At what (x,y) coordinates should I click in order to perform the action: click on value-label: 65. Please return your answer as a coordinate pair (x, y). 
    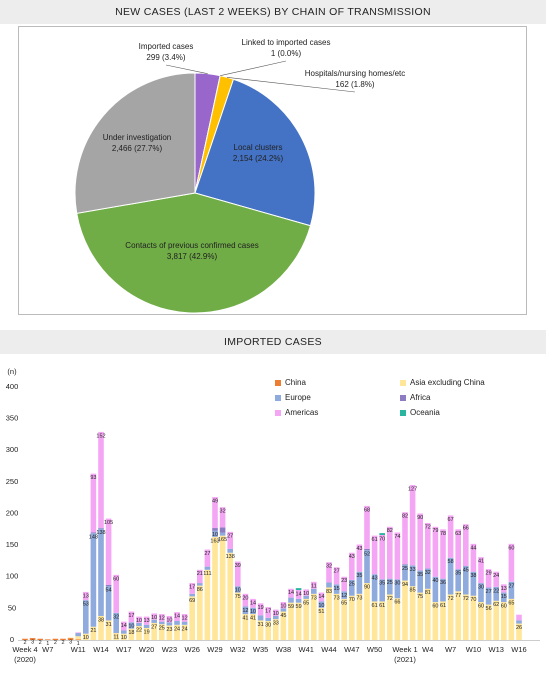
    Looking at the image, I should click on (511, 603).